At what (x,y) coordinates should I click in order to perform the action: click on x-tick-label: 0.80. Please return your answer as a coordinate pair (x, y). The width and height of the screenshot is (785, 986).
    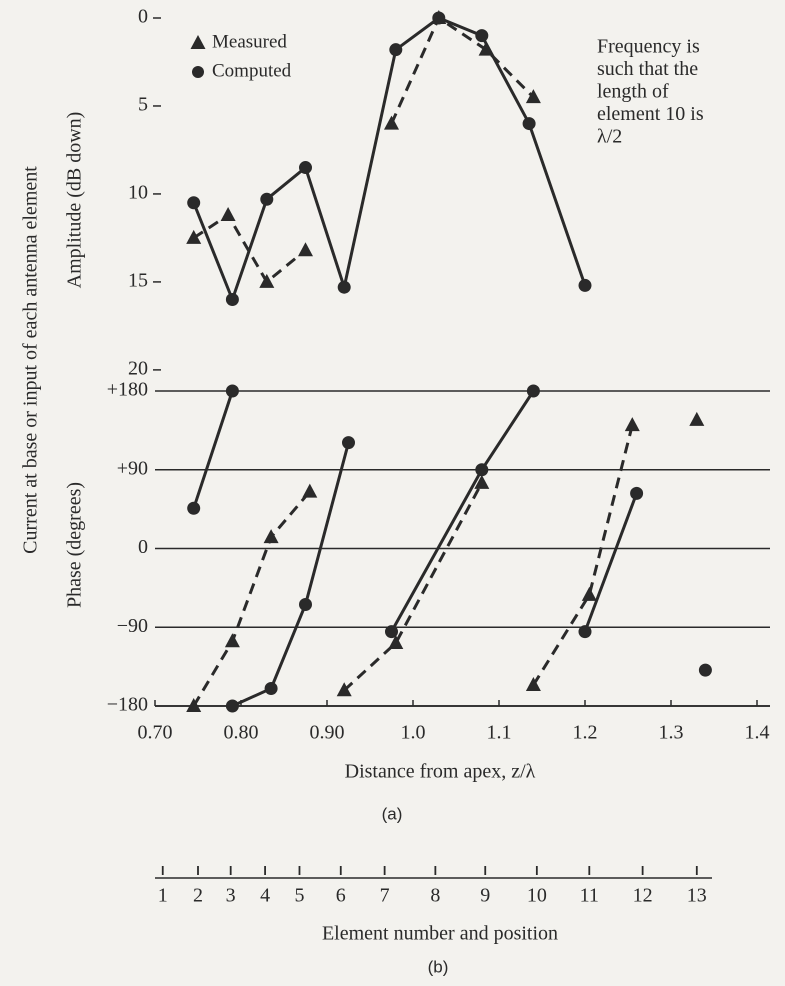
    Looking at the image, I should click on (241, 733).